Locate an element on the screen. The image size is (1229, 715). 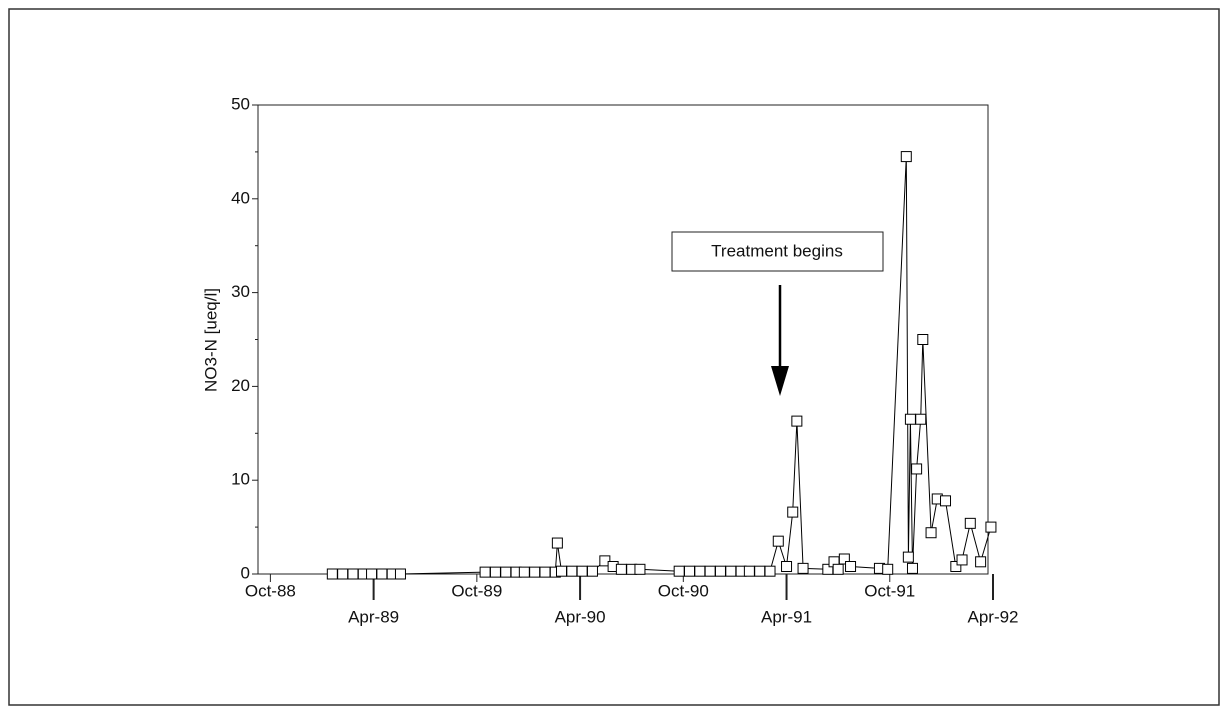
x-tick-label: Oct-90 is located at coordinates (683, 590).